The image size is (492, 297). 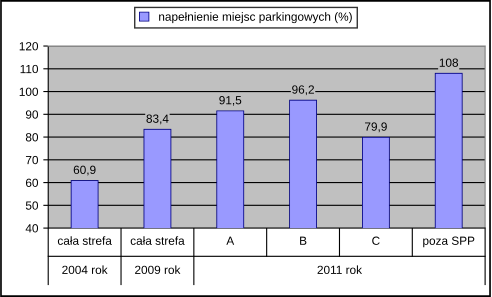 I want to click on y-tick-label: 40, so click(x=32, y=228).